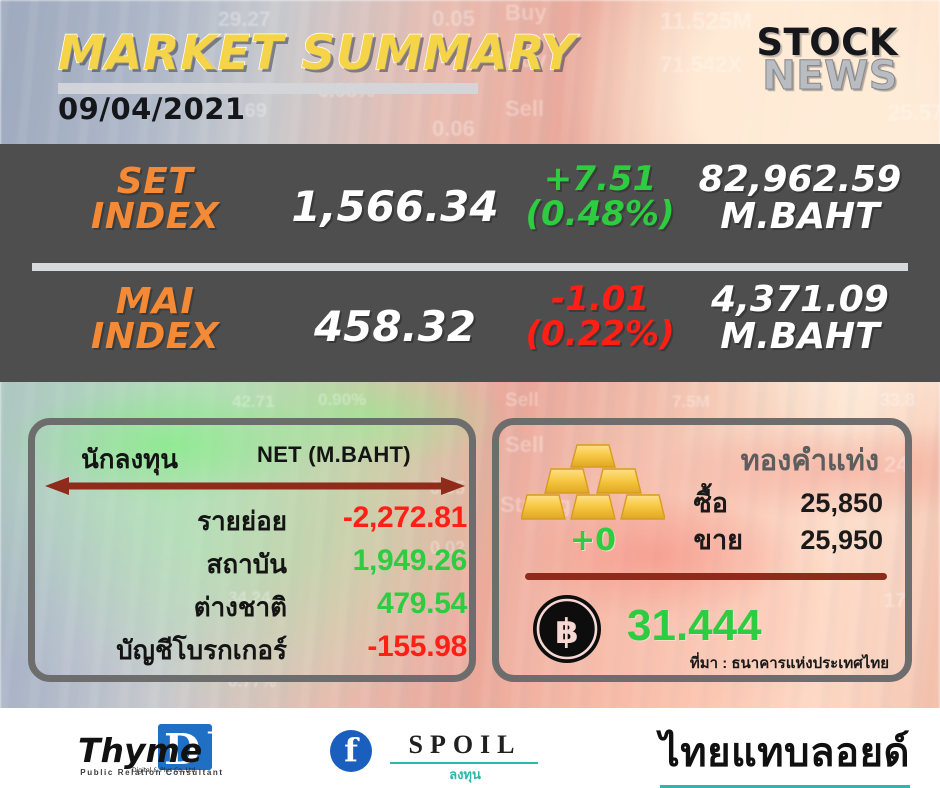 This screenshot has width=940, height=788. Describe the element at coordinates (155, 337) in the screenshot. I see `index-name-mai-line2: INDEX` at that location.